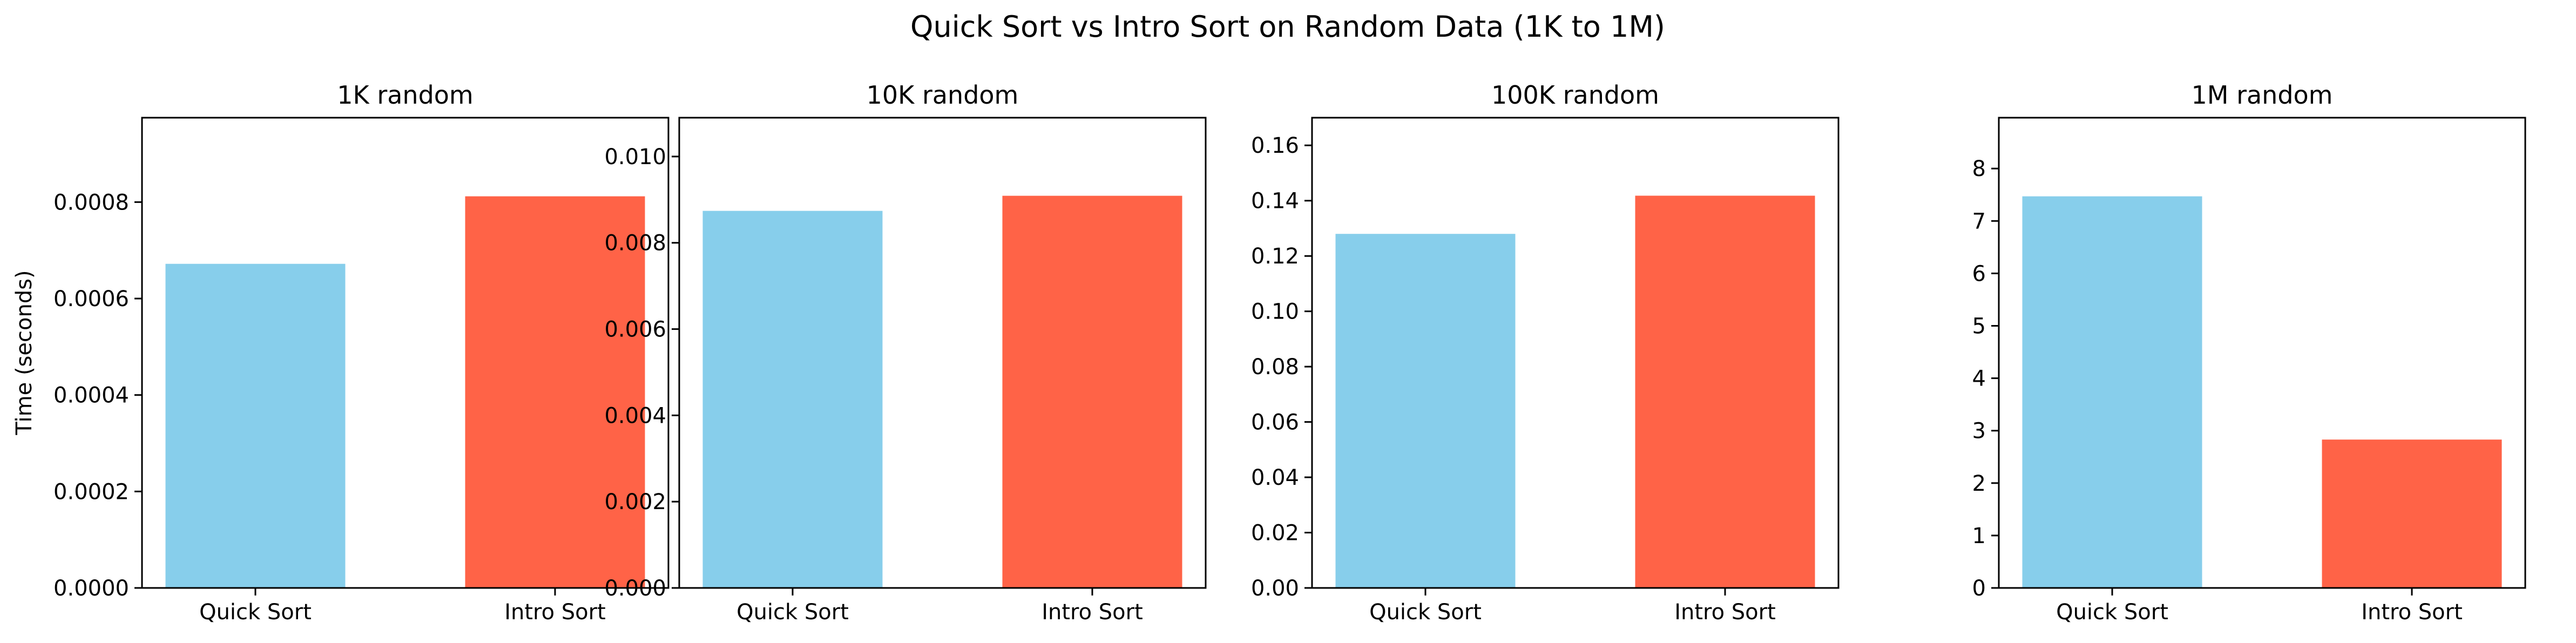  What do you see at coordinates (1275, 422) in the screenshot?
I see `y-tick-label: 0.06` at bounding box center [1275, 422].